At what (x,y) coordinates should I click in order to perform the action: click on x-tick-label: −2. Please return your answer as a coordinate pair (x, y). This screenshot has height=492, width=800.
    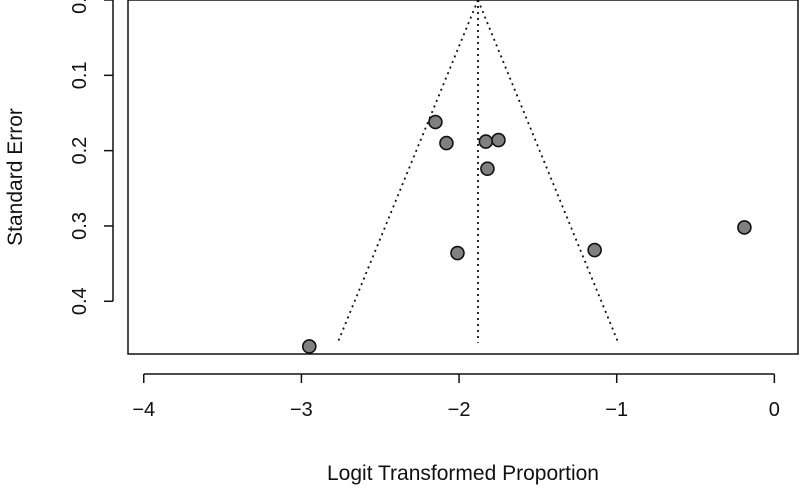
    Looking at the image, I should click on (459, 410).